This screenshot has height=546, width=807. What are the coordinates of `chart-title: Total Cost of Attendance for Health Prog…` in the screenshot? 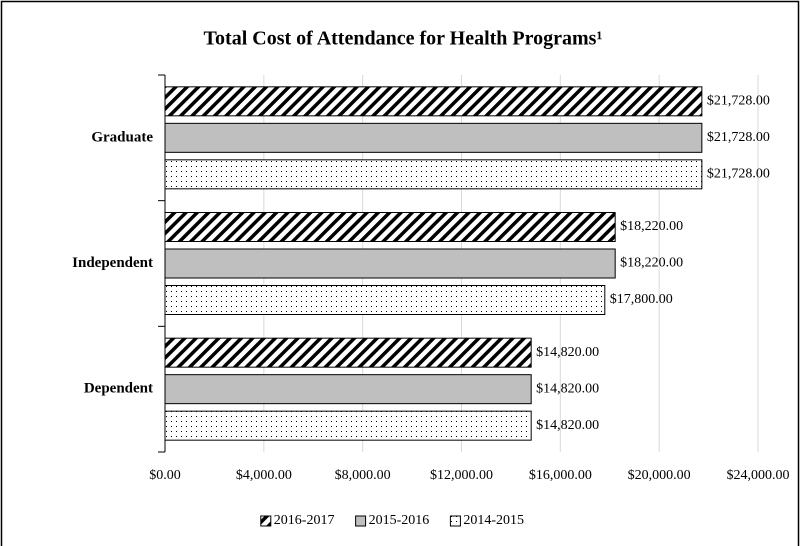 It's located at (403, 39).